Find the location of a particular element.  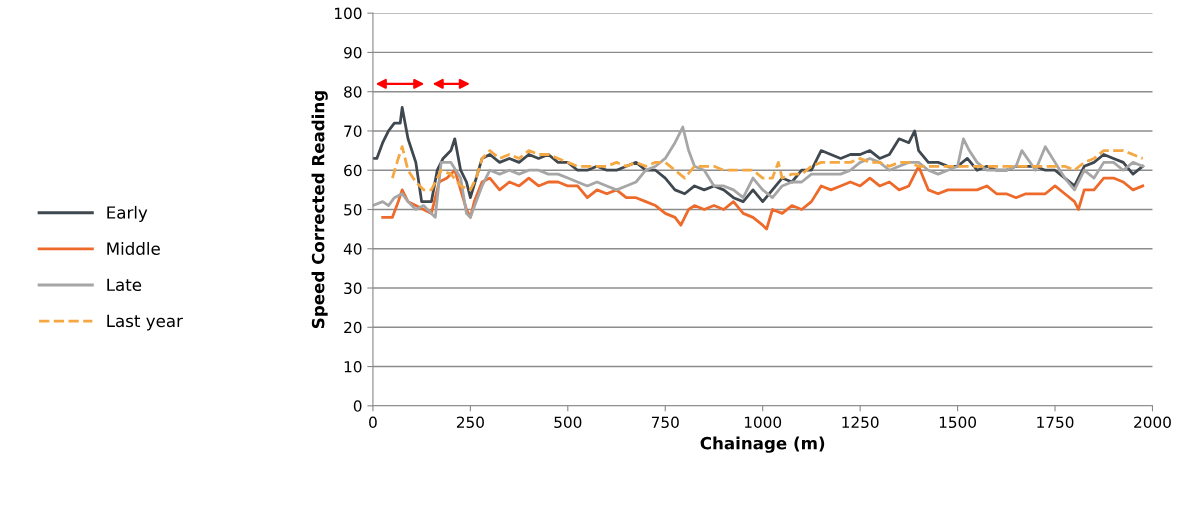

y-tick-label: 40 is located at coordinates (352, 249).